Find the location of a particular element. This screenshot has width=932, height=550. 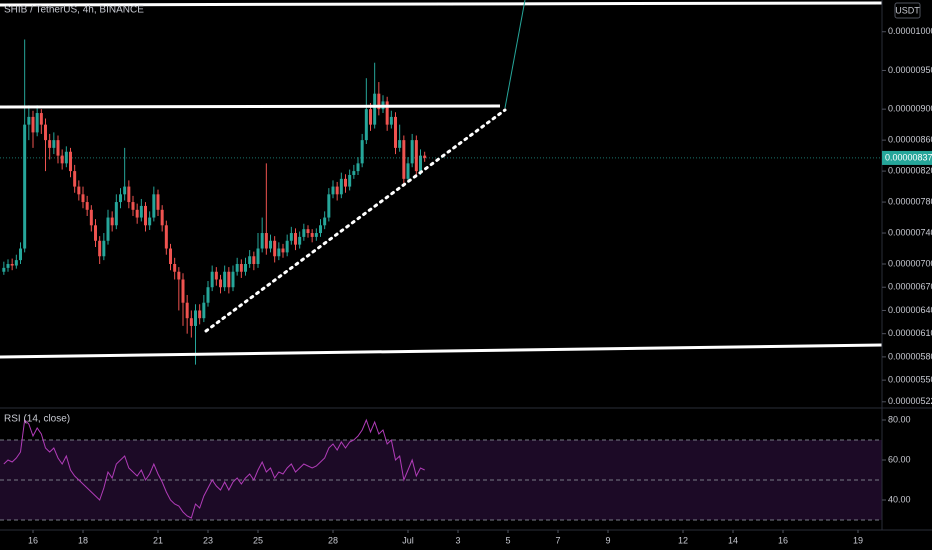

rsi-y-tick-label: 40.00 is located at coordinates (899, 499).